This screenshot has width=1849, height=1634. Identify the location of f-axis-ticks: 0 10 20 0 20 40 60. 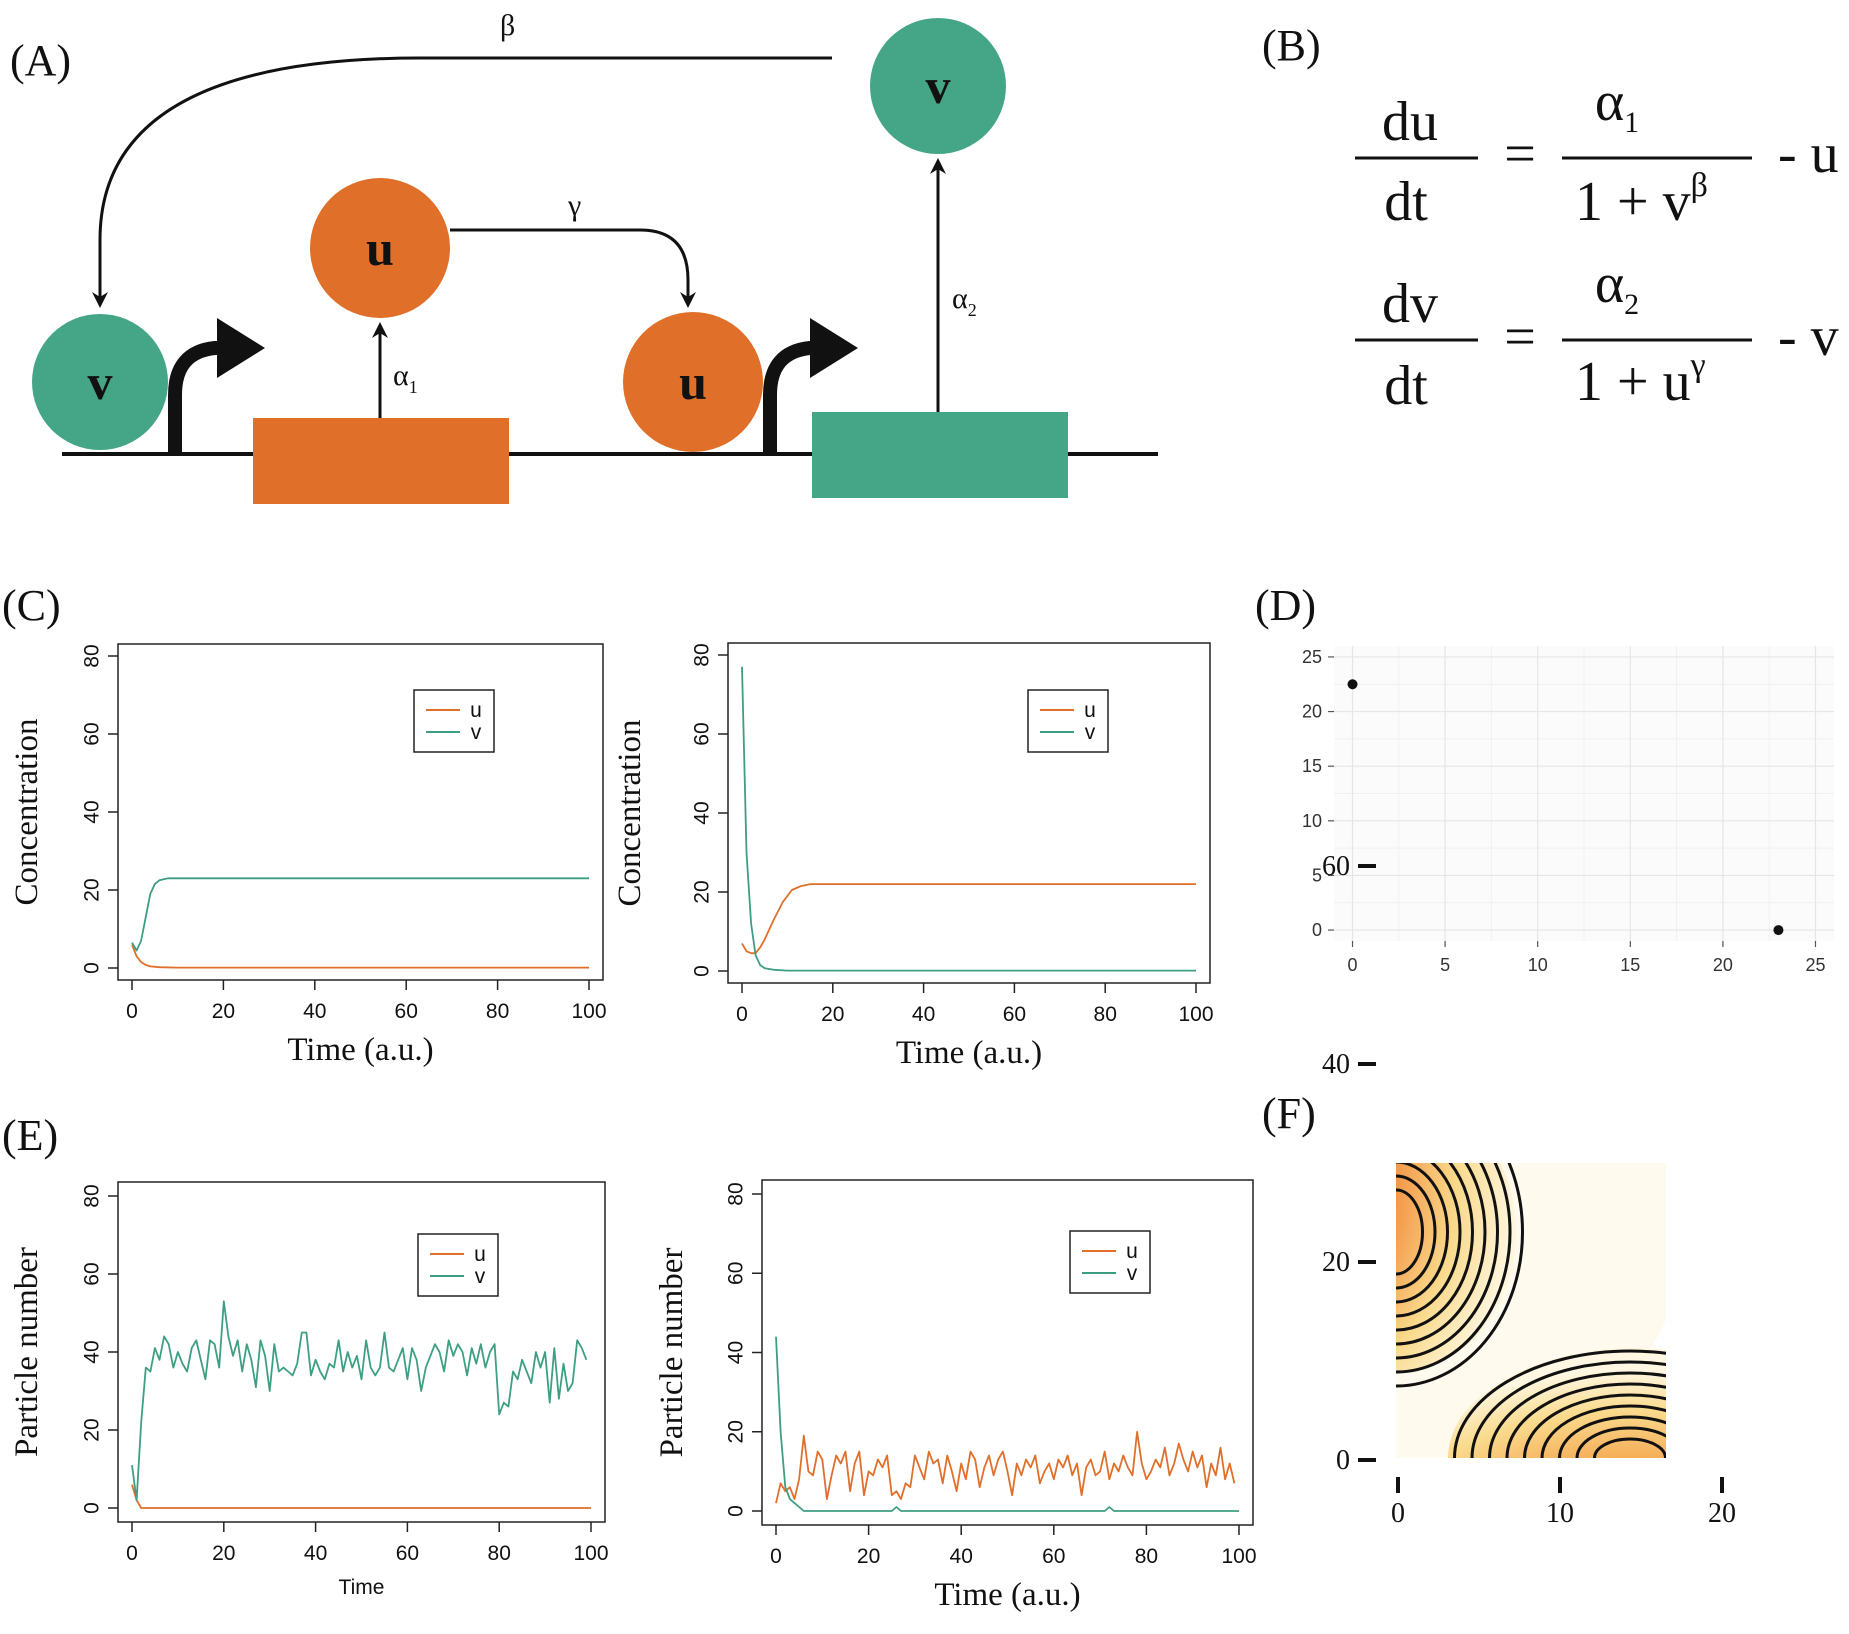
(1529, 1190).